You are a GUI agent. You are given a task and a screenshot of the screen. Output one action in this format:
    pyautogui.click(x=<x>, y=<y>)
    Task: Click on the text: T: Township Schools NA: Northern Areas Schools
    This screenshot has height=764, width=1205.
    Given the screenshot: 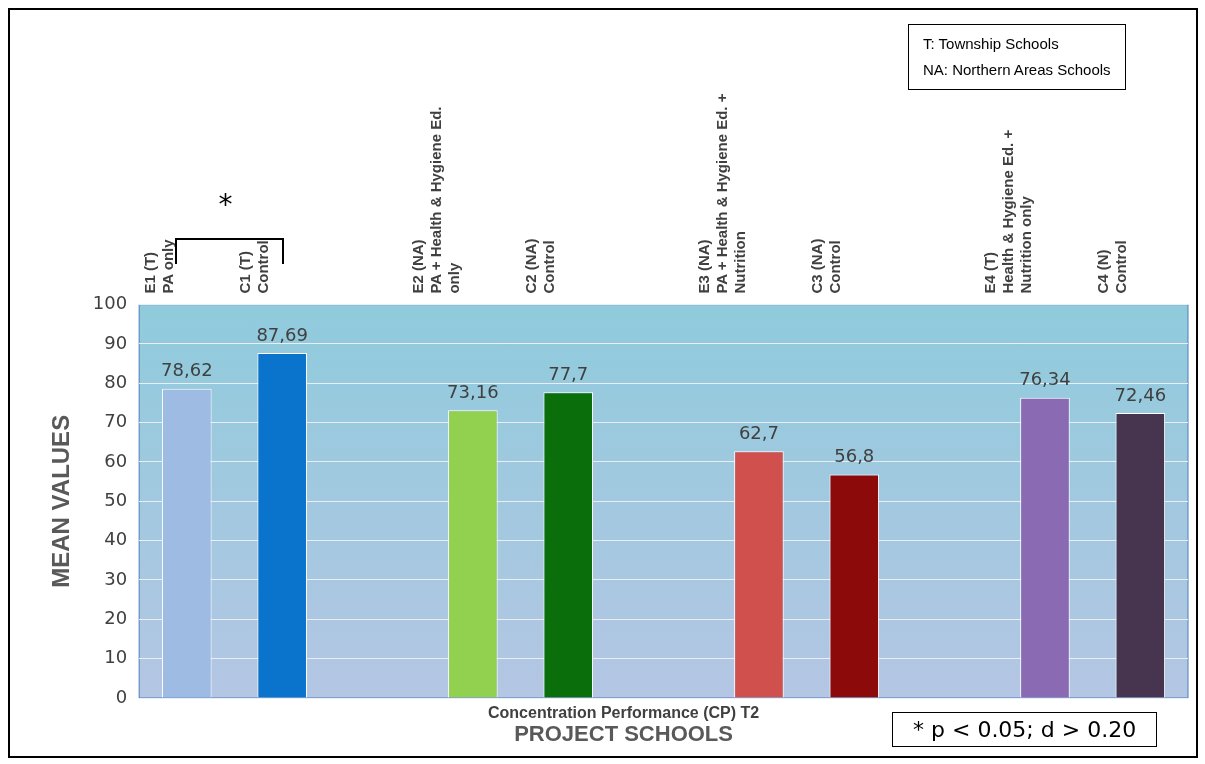 What is the action you would take?
    pyautogui.click(x=1017, y=57)
    